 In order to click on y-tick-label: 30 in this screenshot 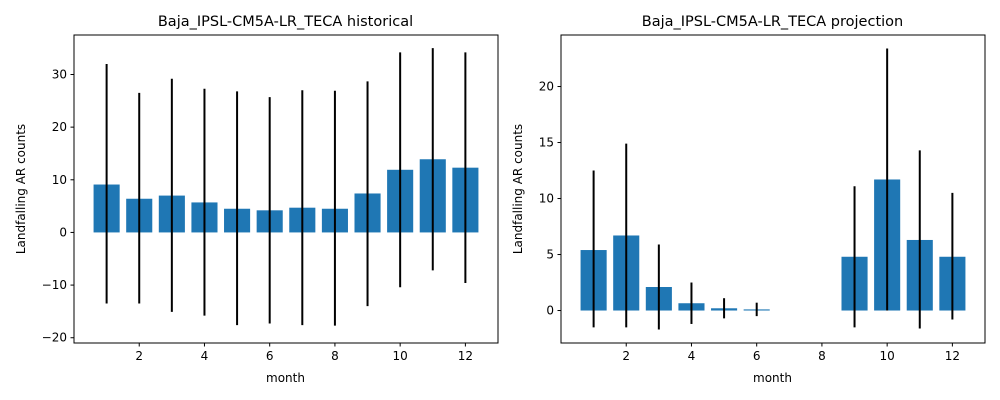, I will do `click(59, 74)`.